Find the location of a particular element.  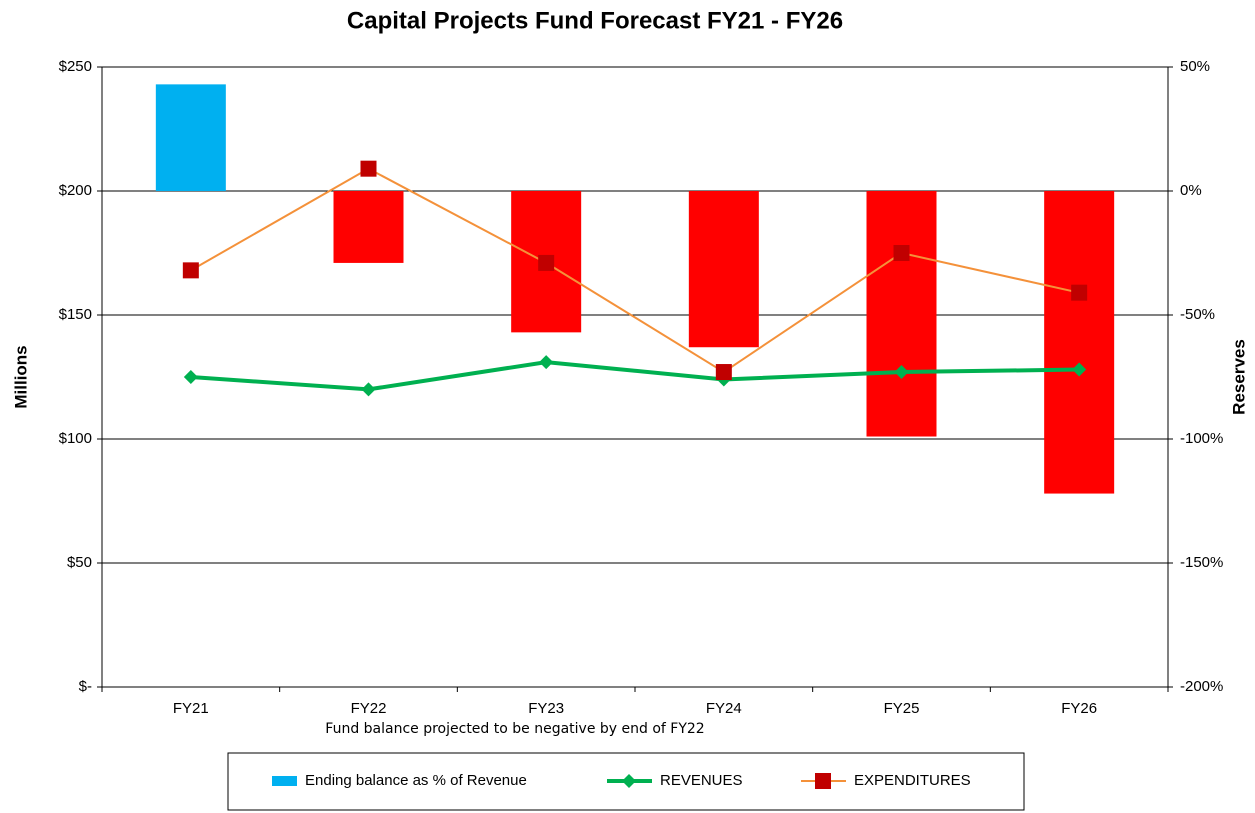

y-tick-label: $150 is located at coordinates (75, 314).